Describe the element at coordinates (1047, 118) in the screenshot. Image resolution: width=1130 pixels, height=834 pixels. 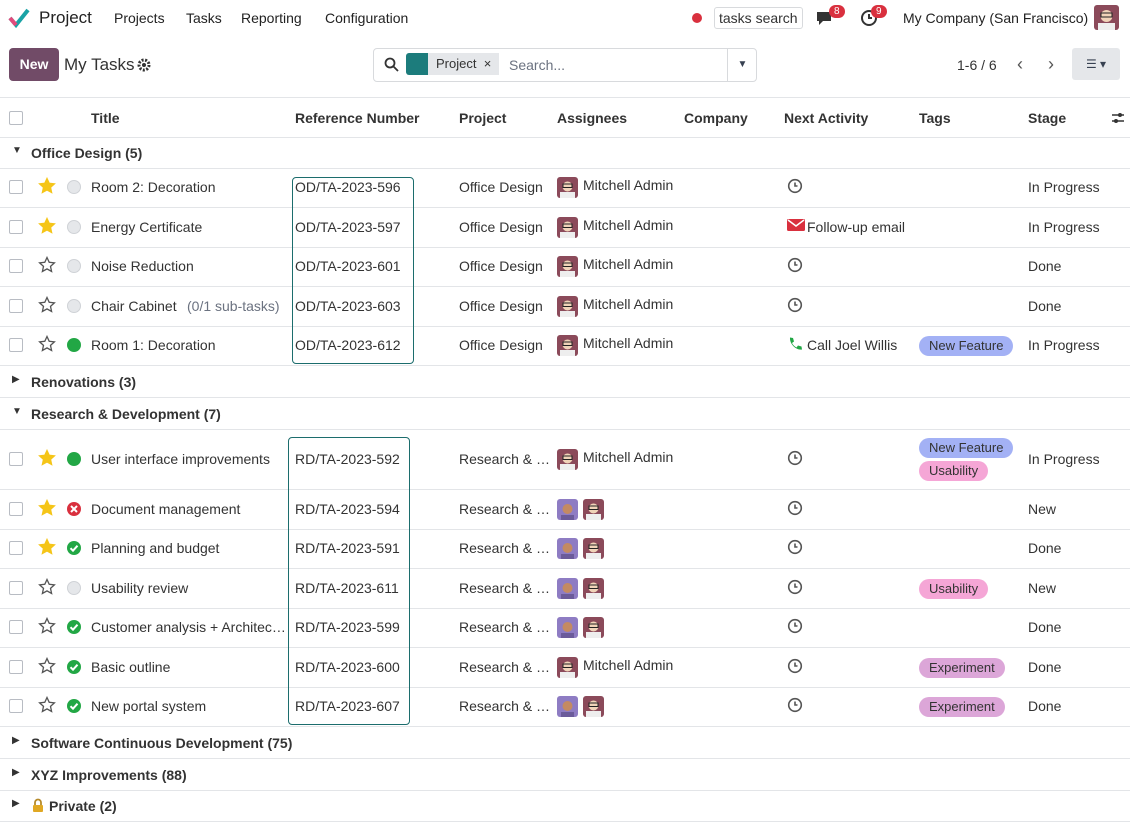
I see `column-header: Stage` at that location.